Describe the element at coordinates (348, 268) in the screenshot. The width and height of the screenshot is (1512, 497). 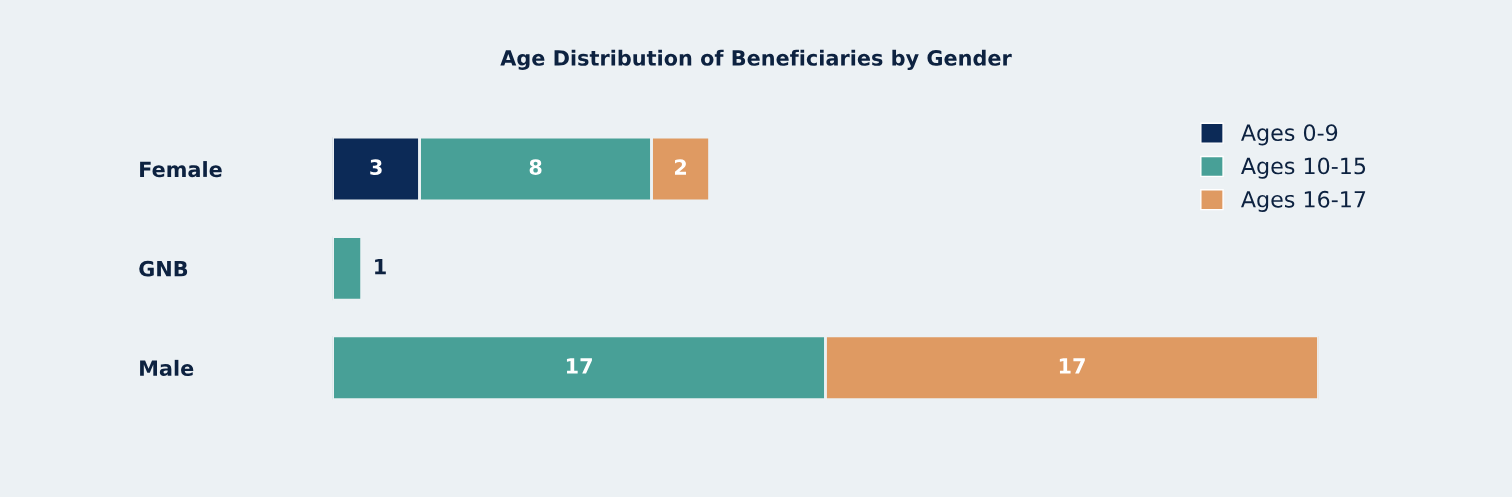
I see `bar` at that location.